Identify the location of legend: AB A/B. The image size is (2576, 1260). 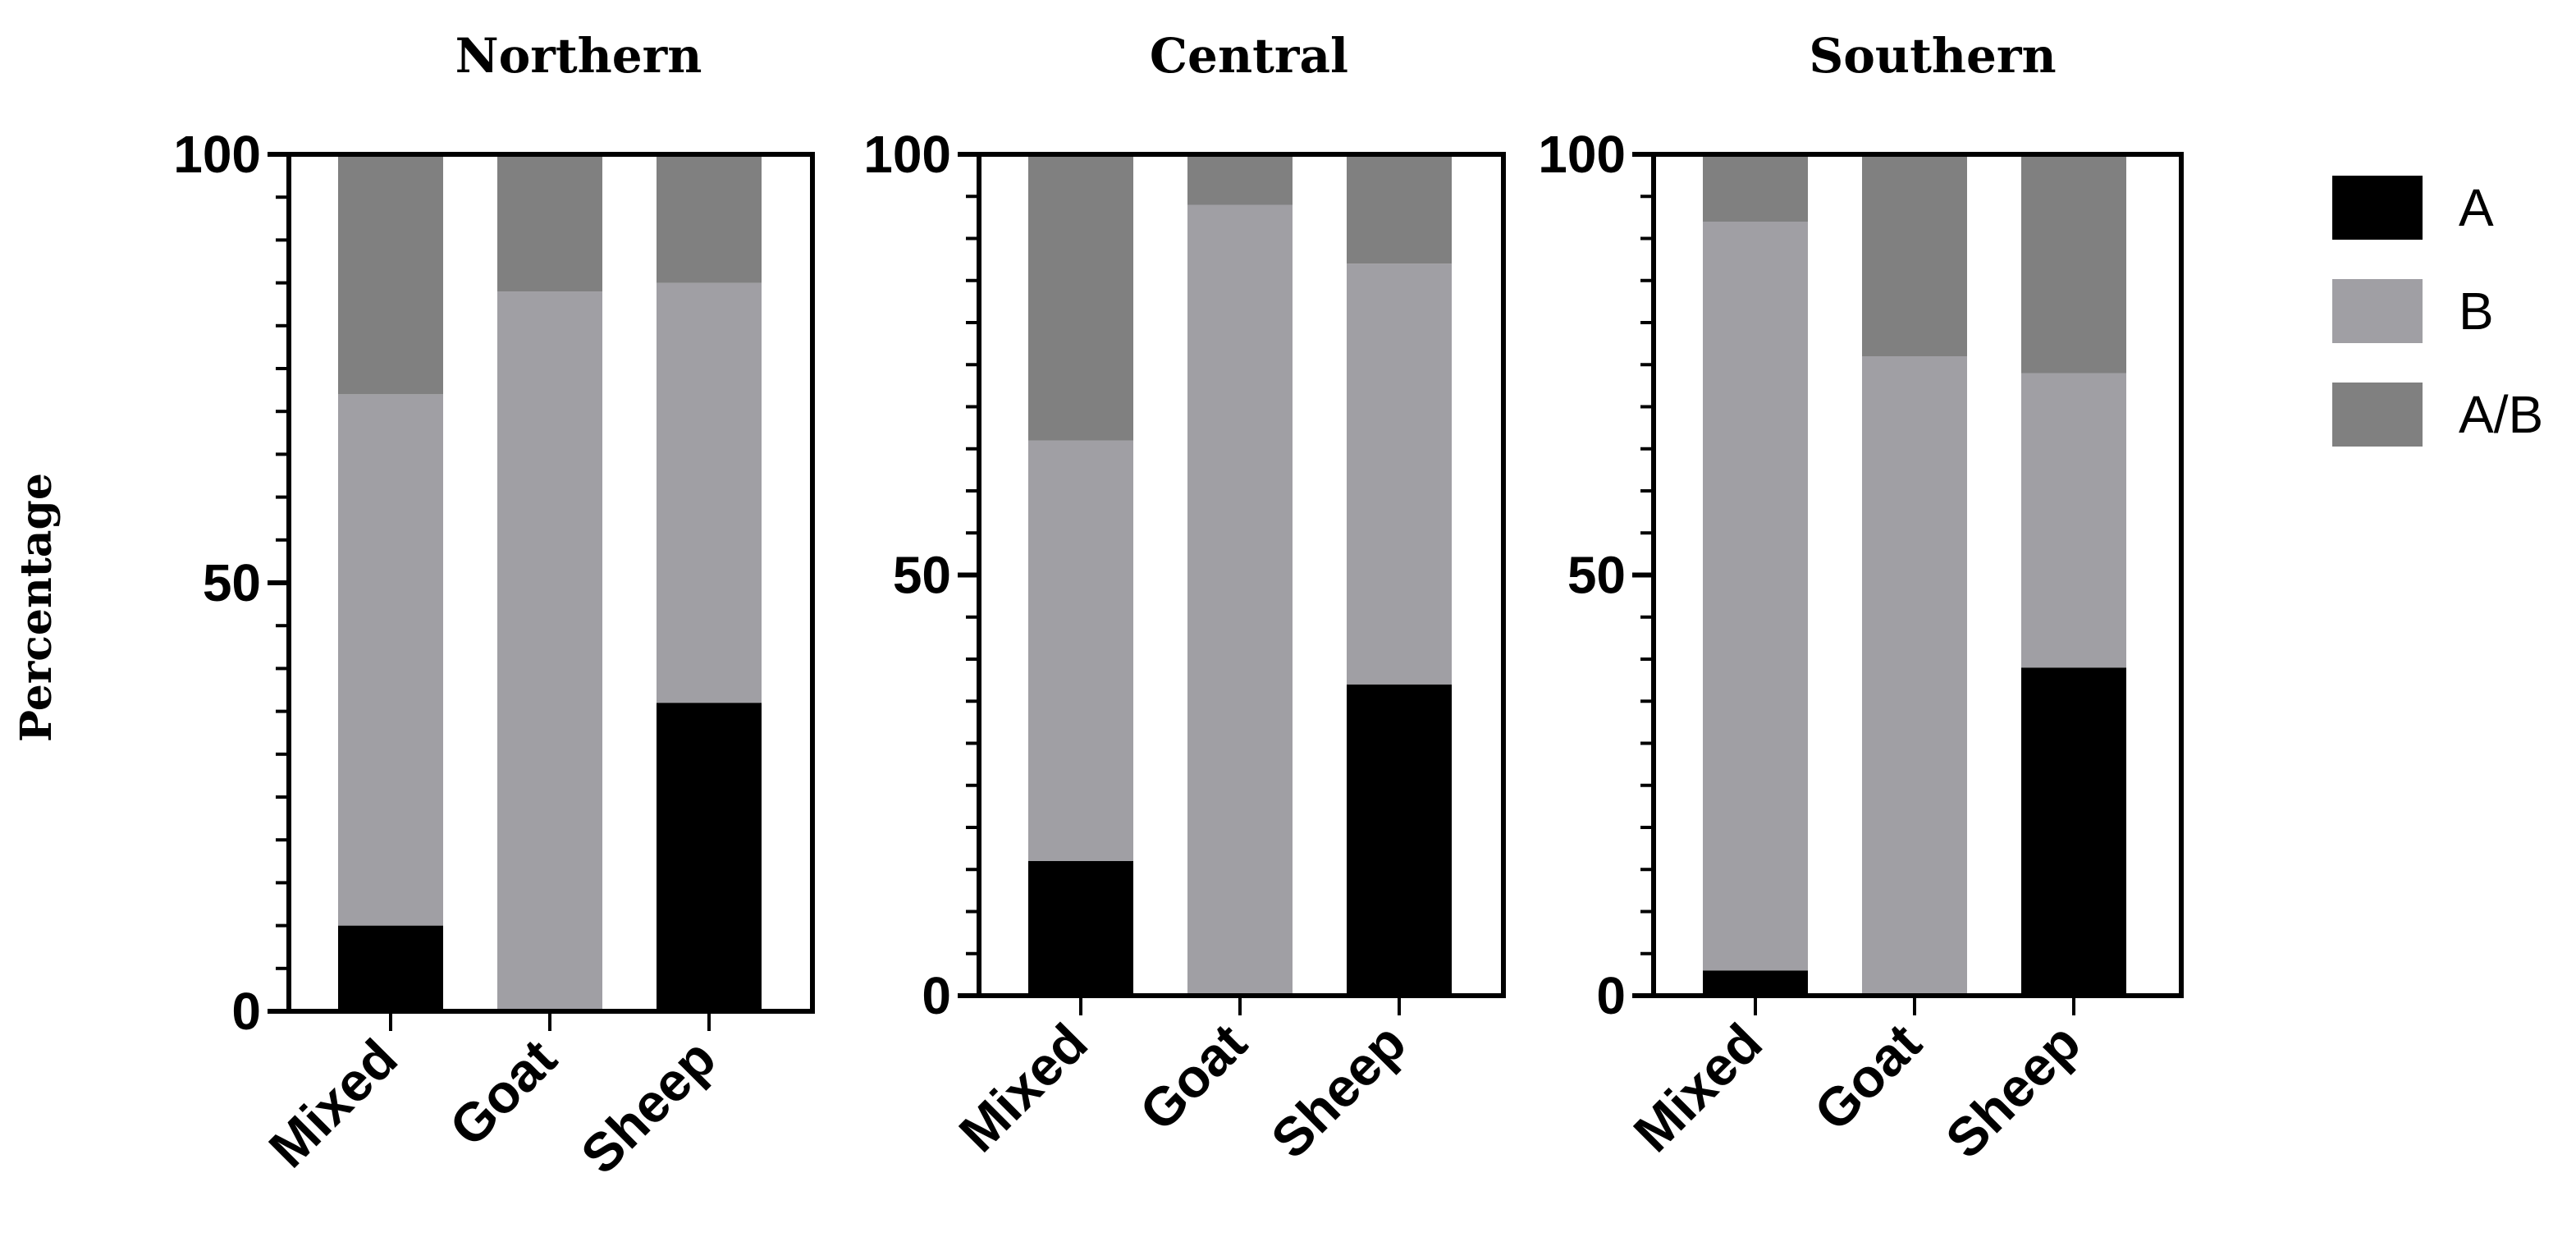
(2437, 311).